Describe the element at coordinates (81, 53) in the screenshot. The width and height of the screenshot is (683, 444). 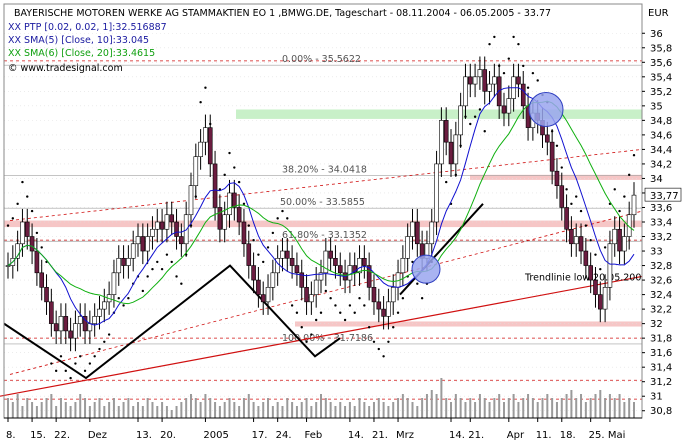
I see `legend-sma6: XX SMA(6) [Close, 20]:33.4615` at that location.